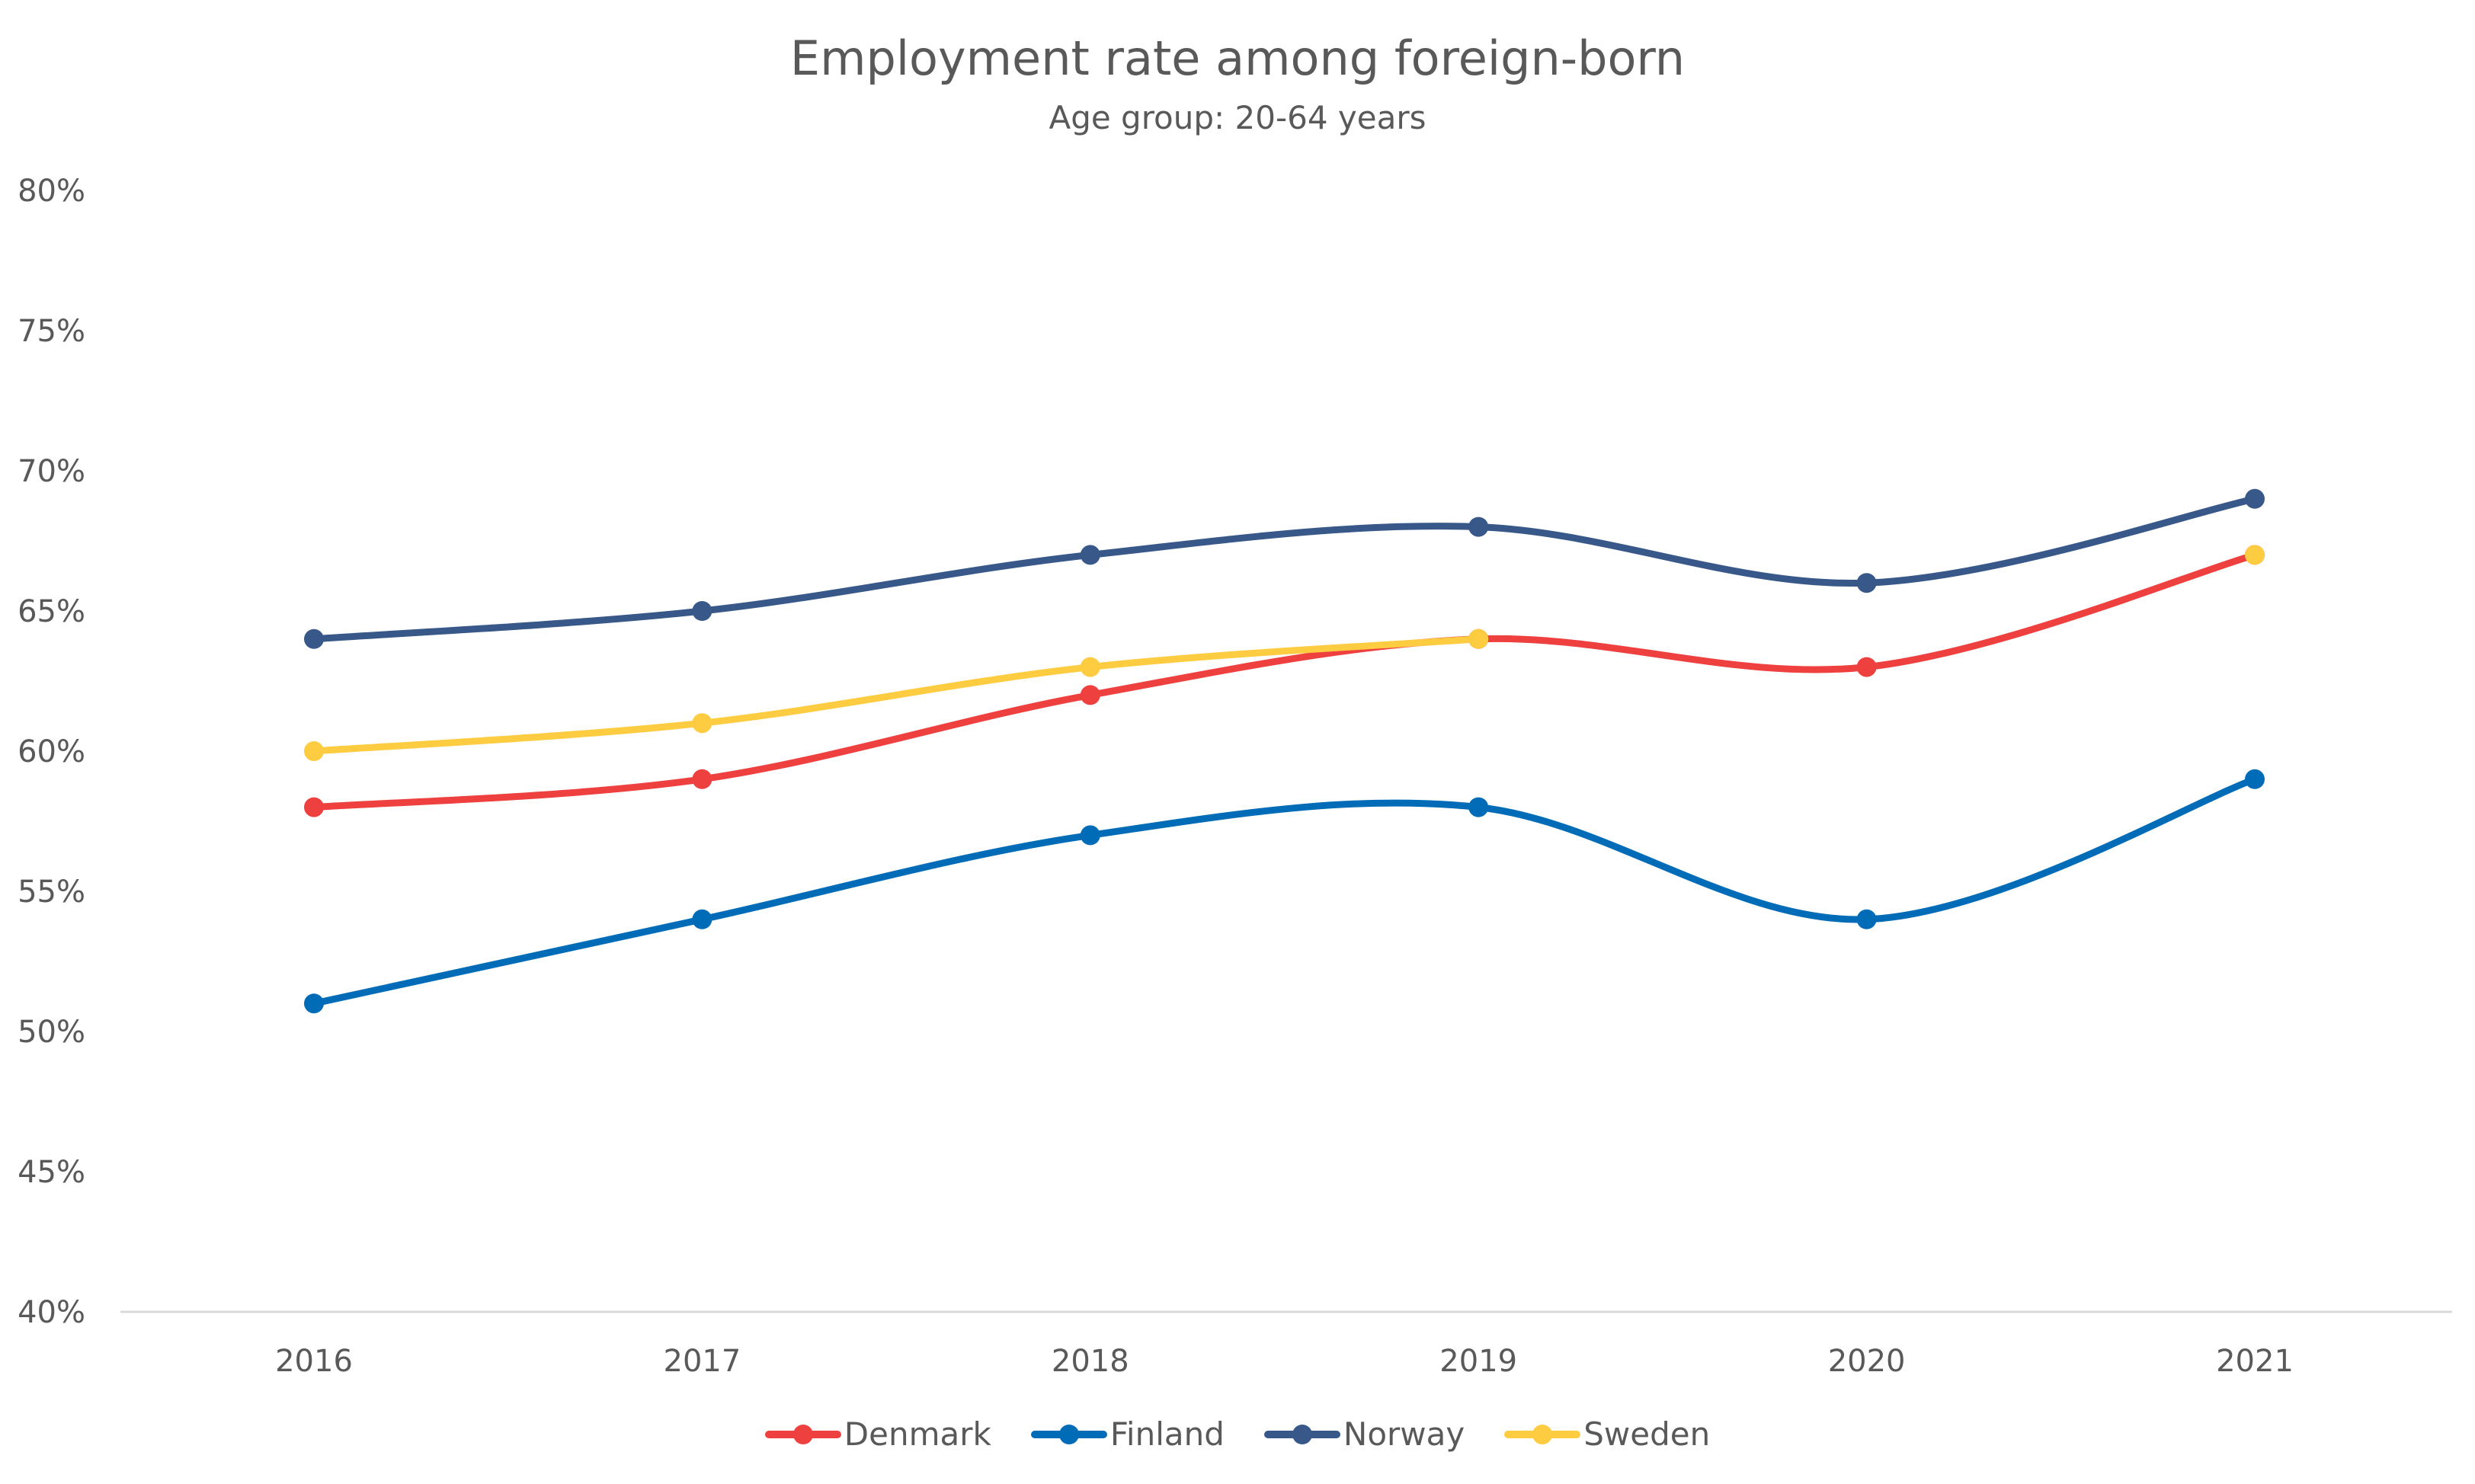 The image size is (2475, 1484). I want to click on legend-item-denmark: Denmark, so click(877, 1434).